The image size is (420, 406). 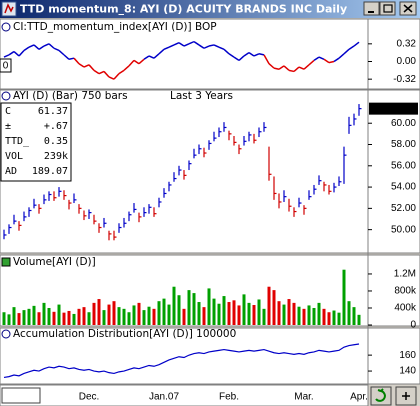 I want to click on info-box, so click(x=36, y=142).